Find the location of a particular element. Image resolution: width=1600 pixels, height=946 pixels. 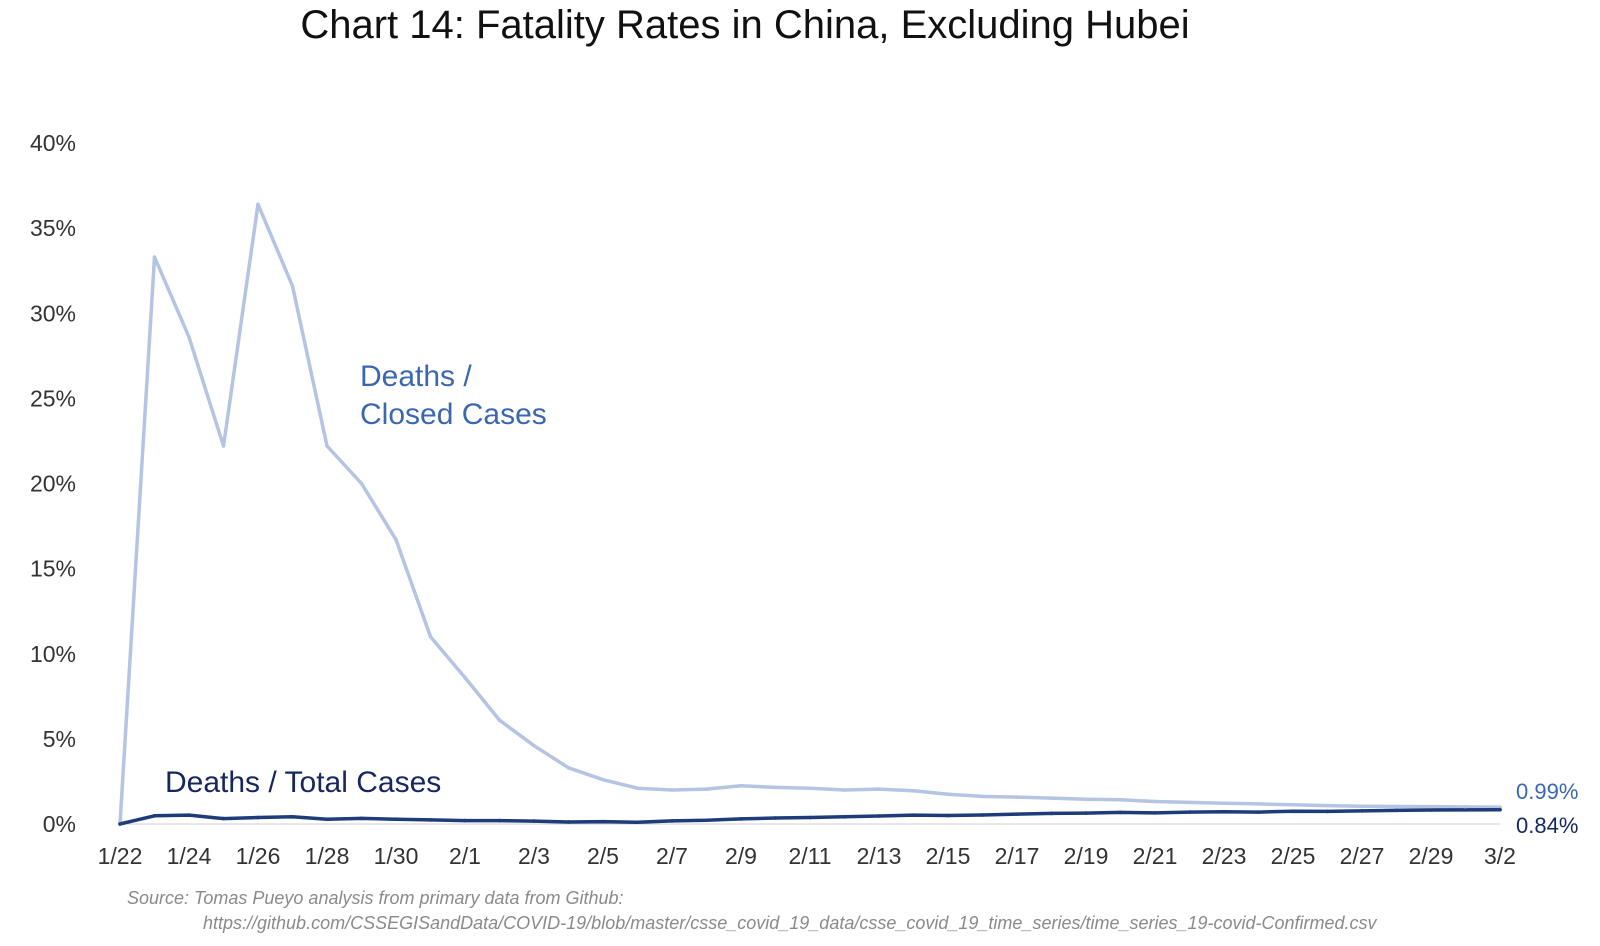

y-tick-label: 30% is located at coordinates (53, 313).